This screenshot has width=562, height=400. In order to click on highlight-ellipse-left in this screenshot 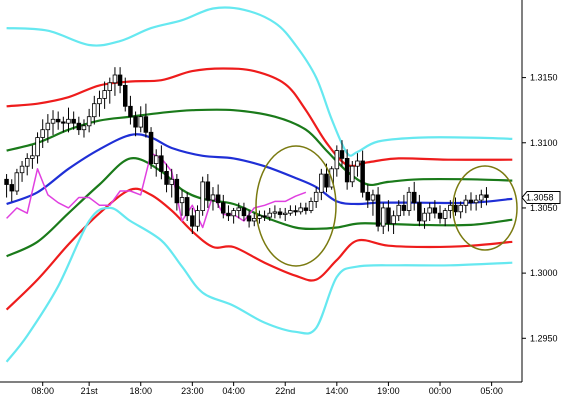, I will do `click(296, 206)`.